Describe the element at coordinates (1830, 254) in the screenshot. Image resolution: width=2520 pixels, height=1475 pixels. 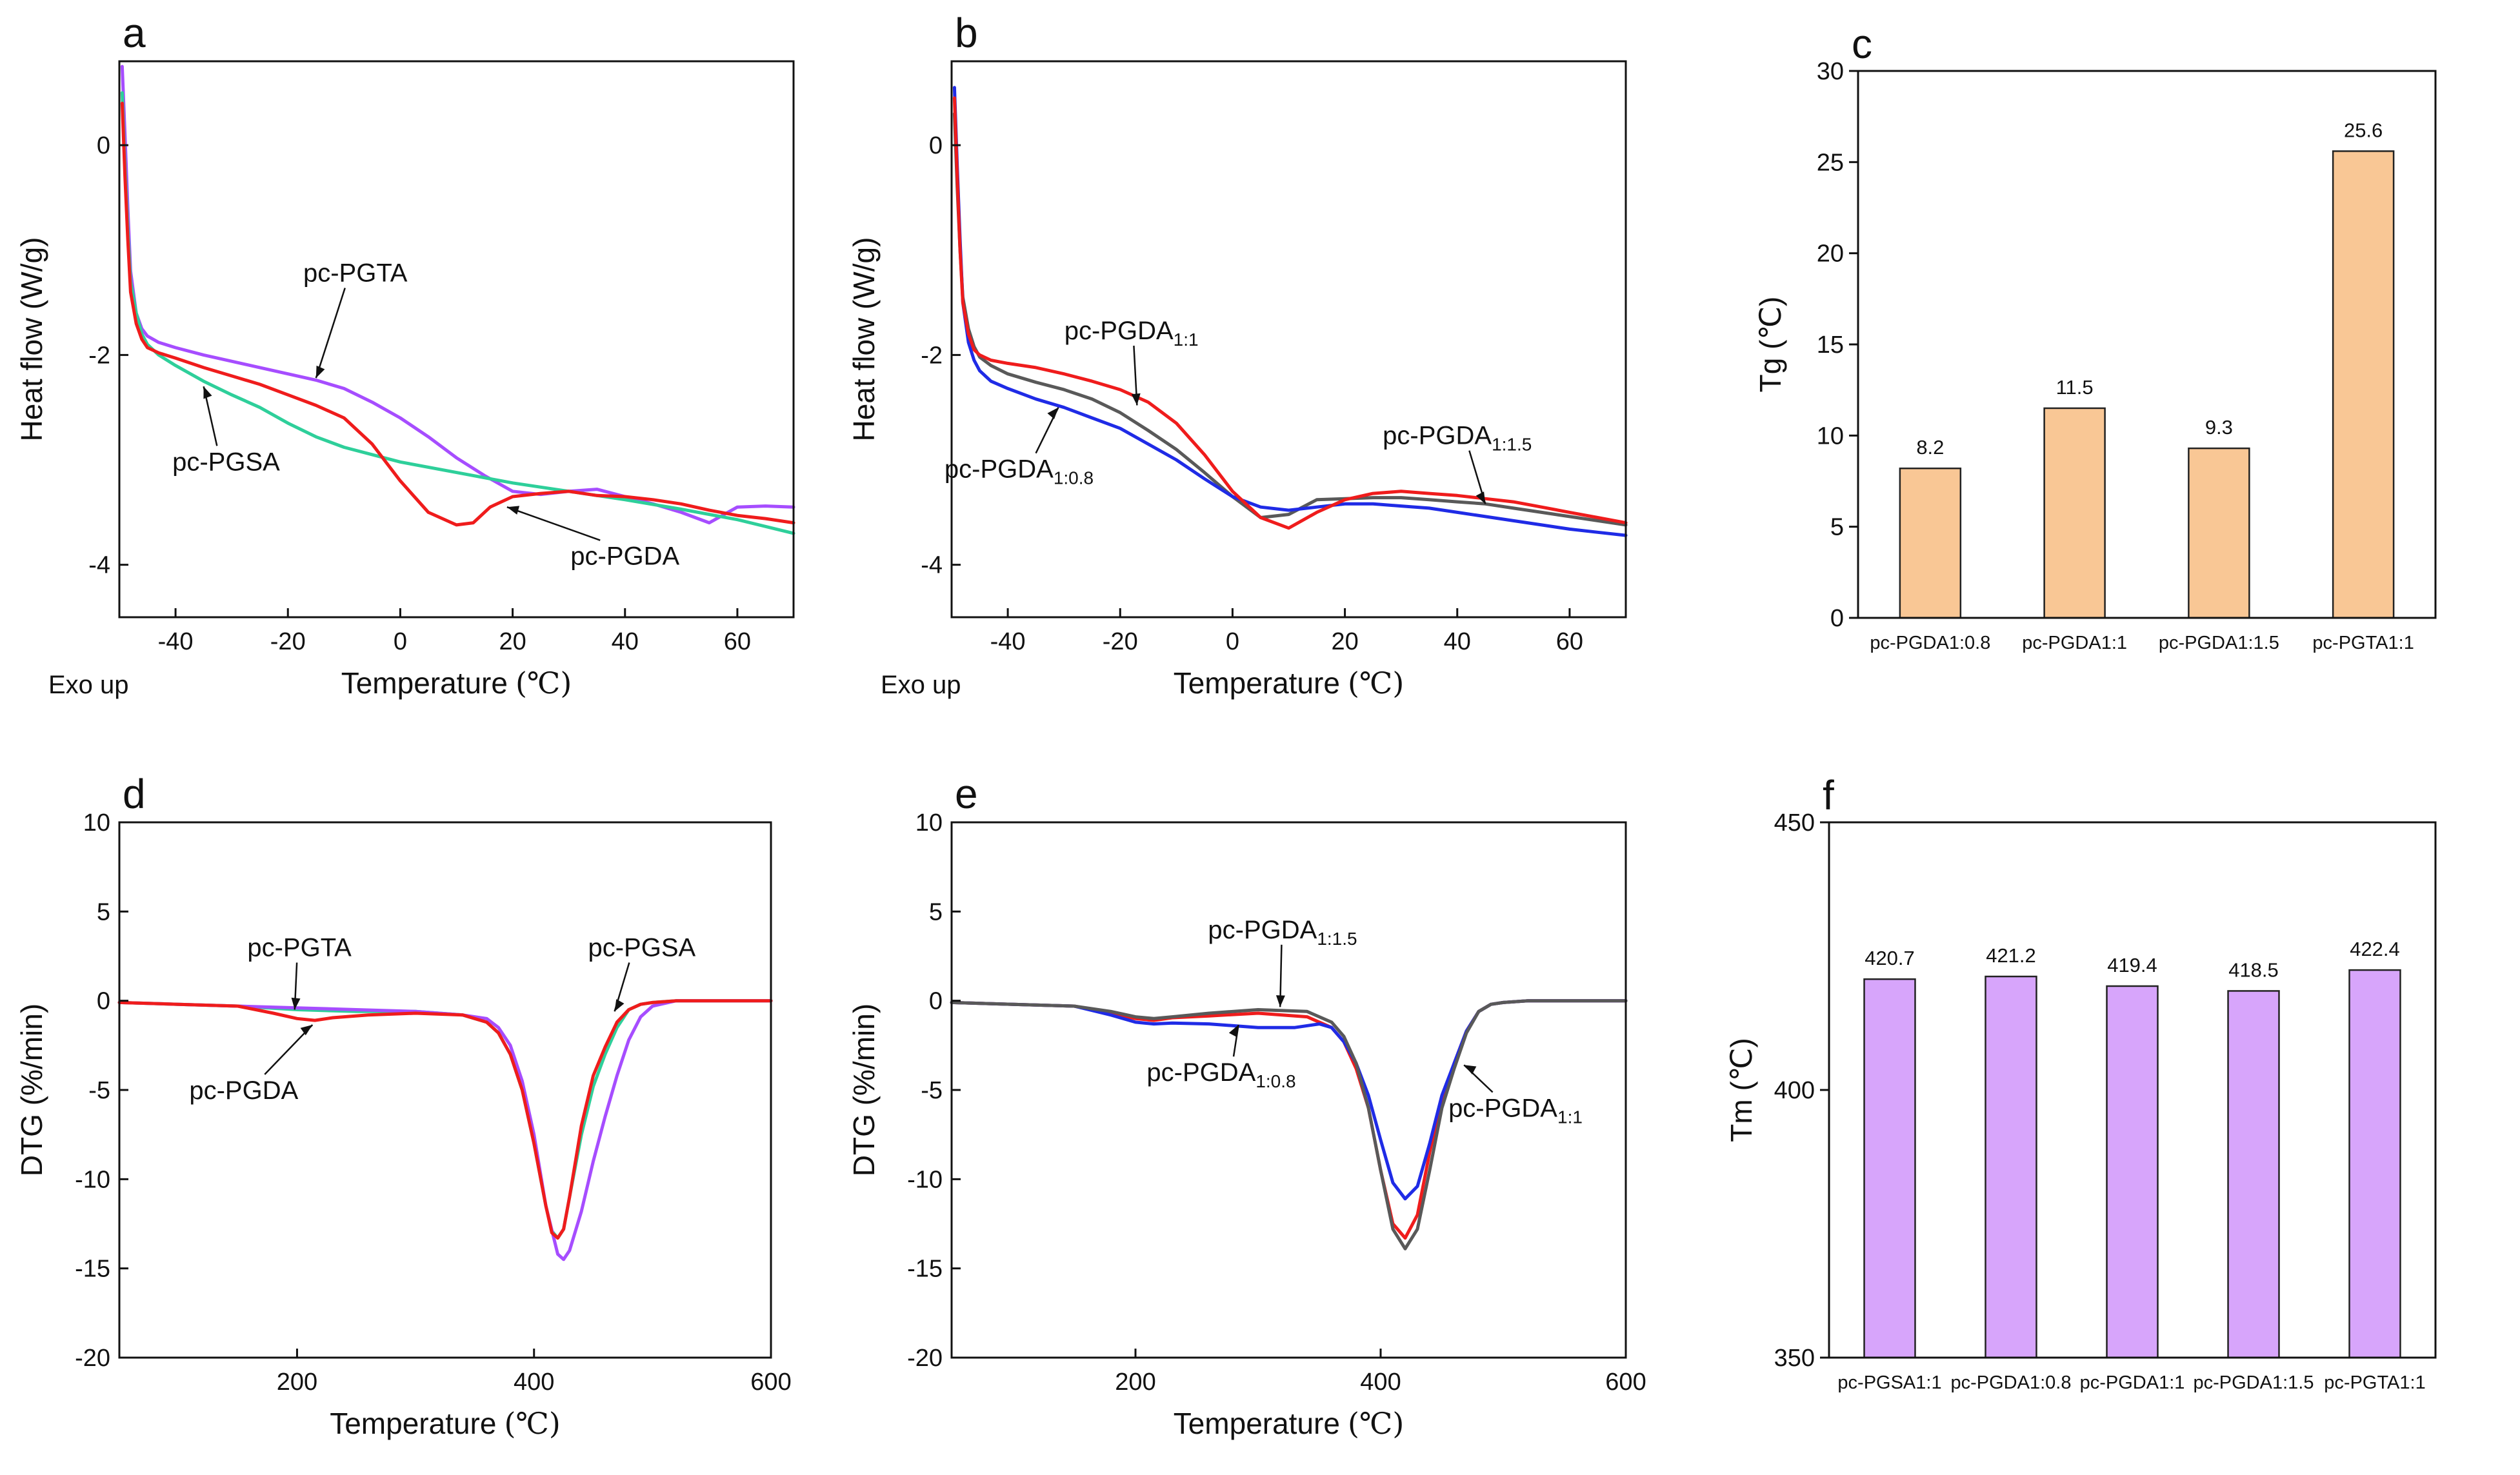
I see `y-tick-label: 20` at that location.